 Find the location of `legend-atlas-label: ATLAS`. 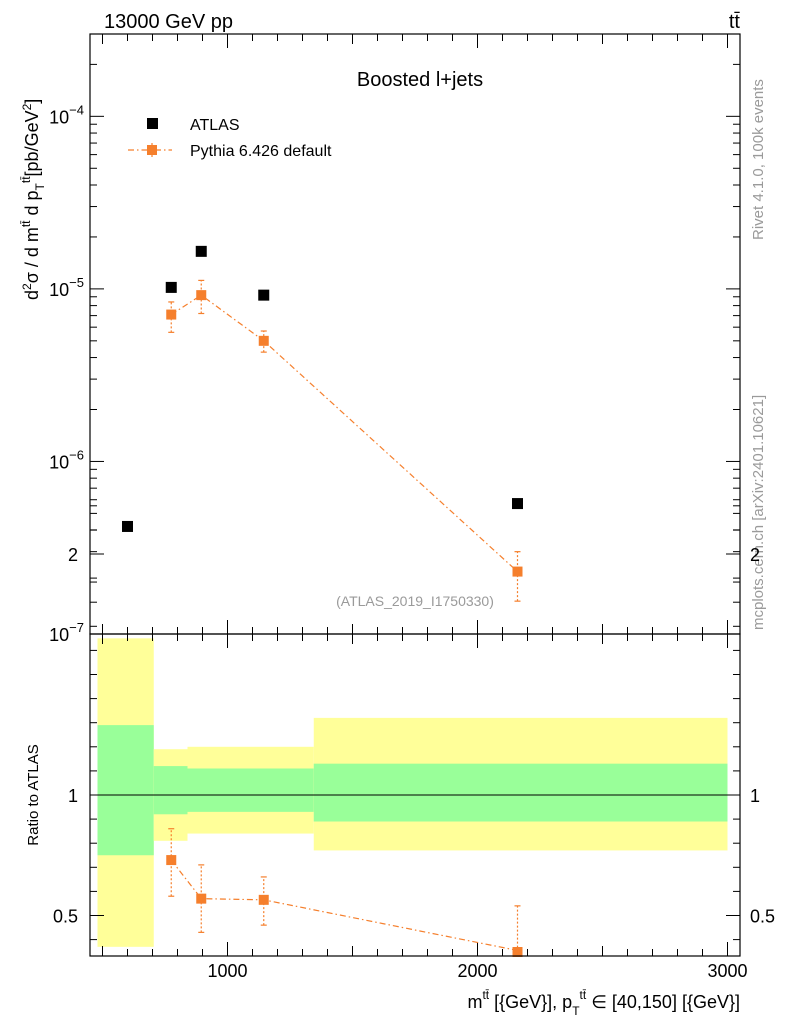

legend-atlas-label: ATLAS is located at coordinates (215, 125).